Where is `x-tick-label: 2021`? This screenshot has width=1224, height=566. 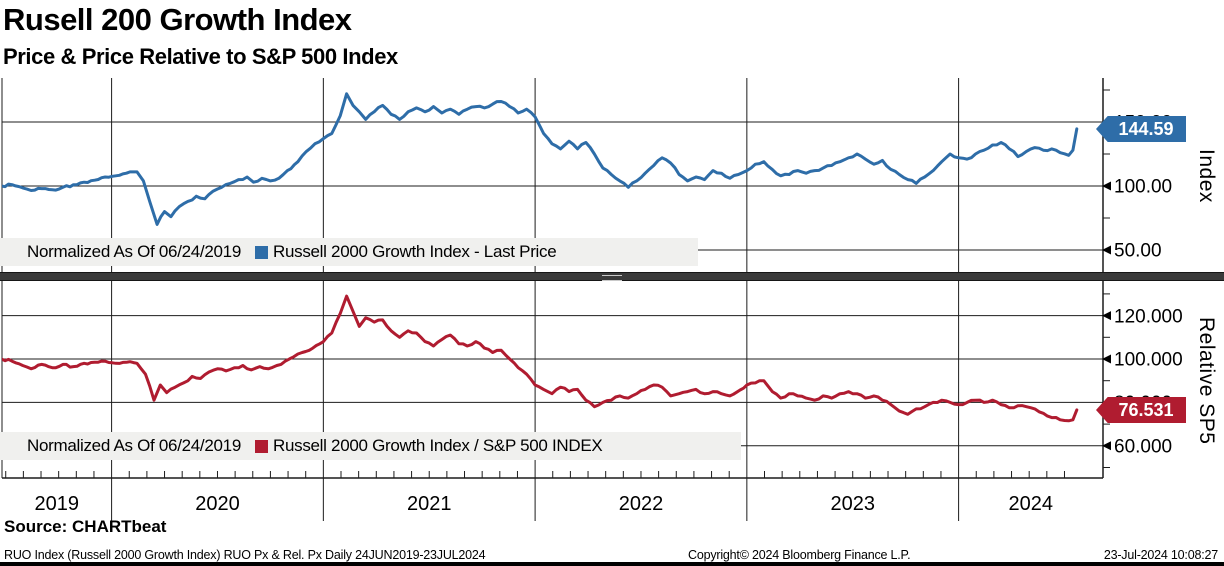
x-tick-label: 2021 is located at coordinates (429, 504).